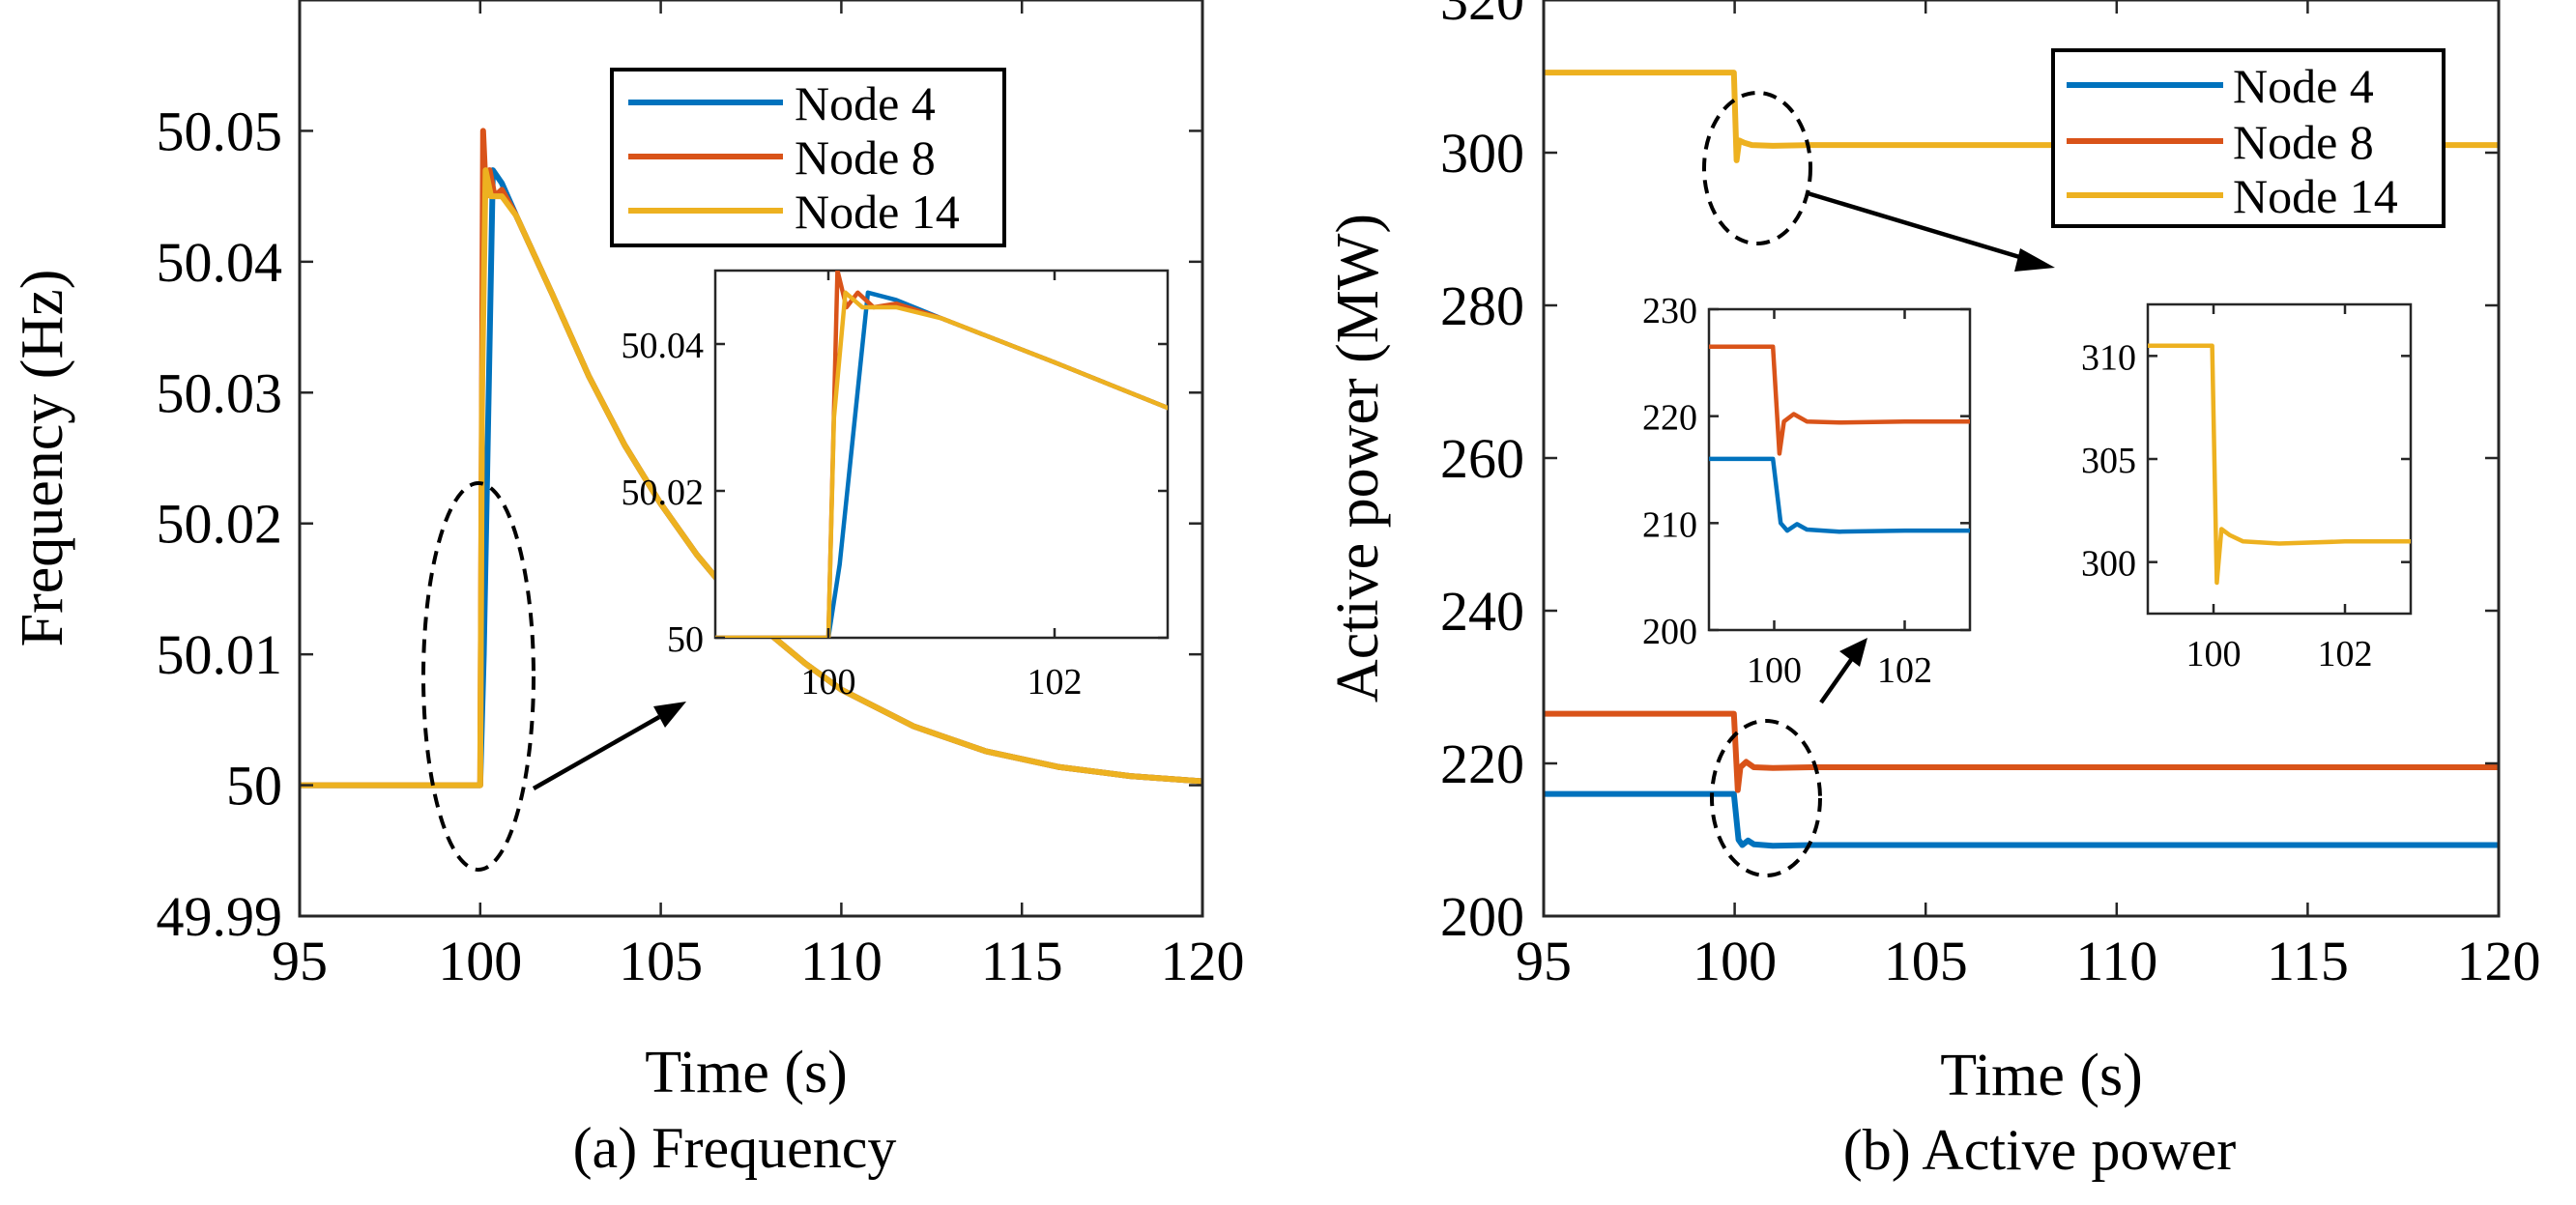 Image resolution: width=2576 pixels, height=1205 pixels. I want to click on freq-ytick-label: 50.04, so click(220, 262).